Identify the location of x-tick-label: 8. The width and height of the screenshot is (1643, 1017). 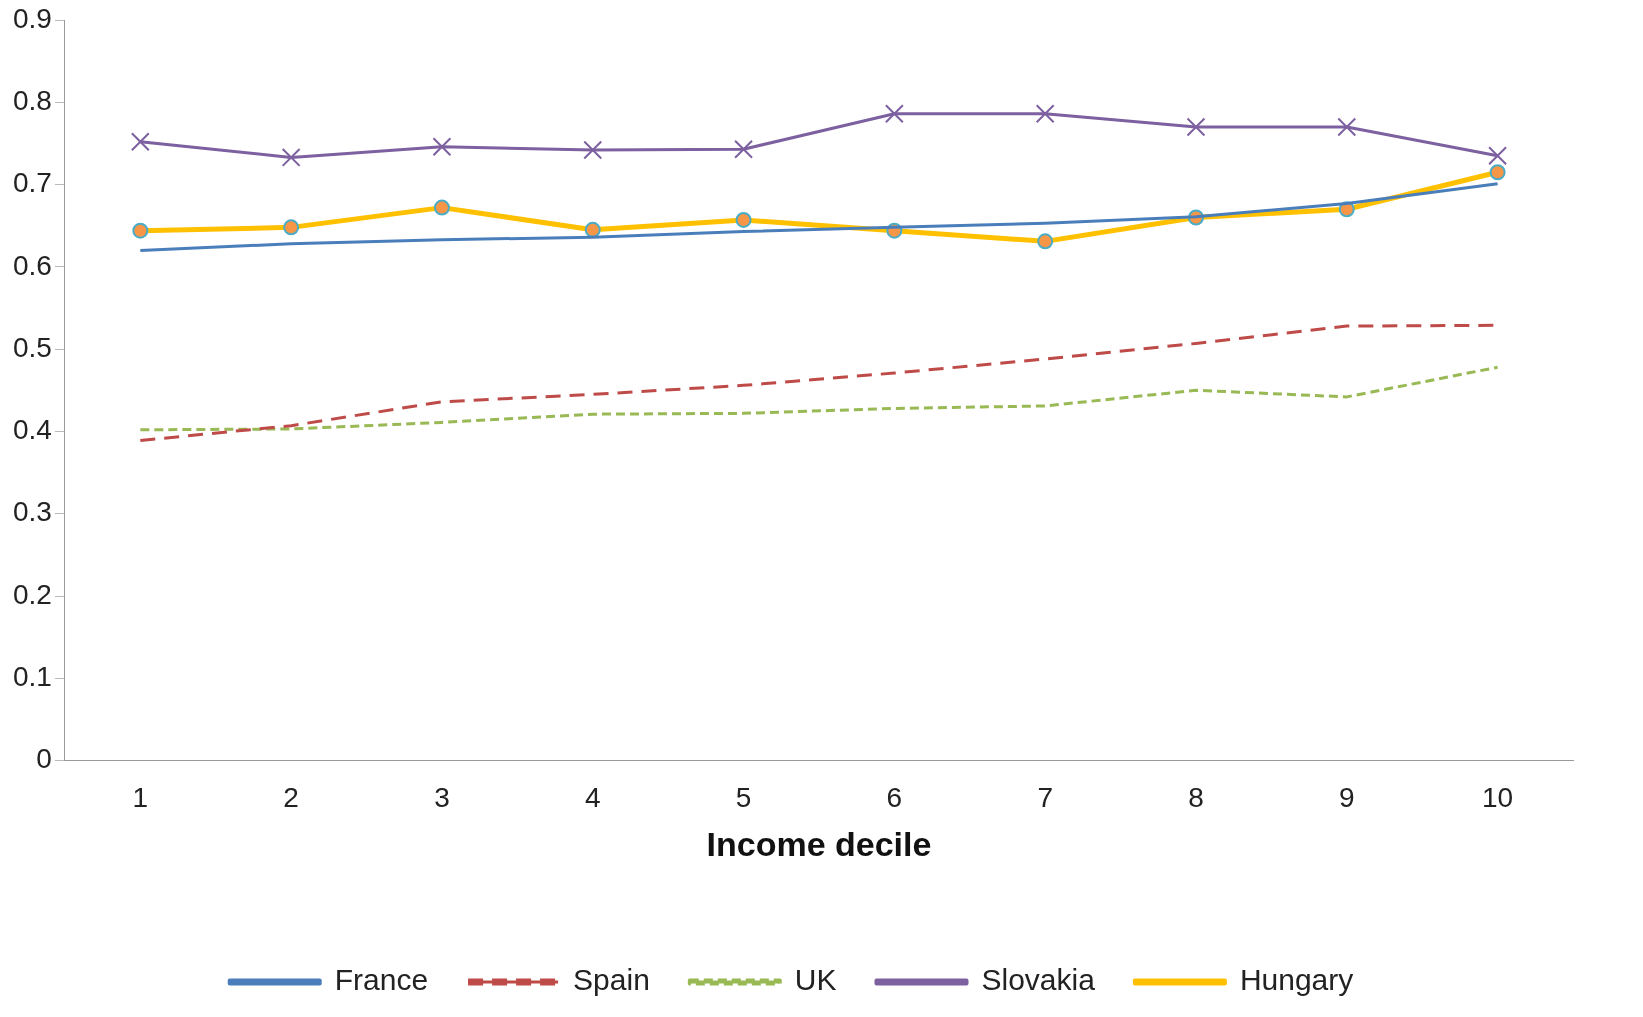
(1196, 798).